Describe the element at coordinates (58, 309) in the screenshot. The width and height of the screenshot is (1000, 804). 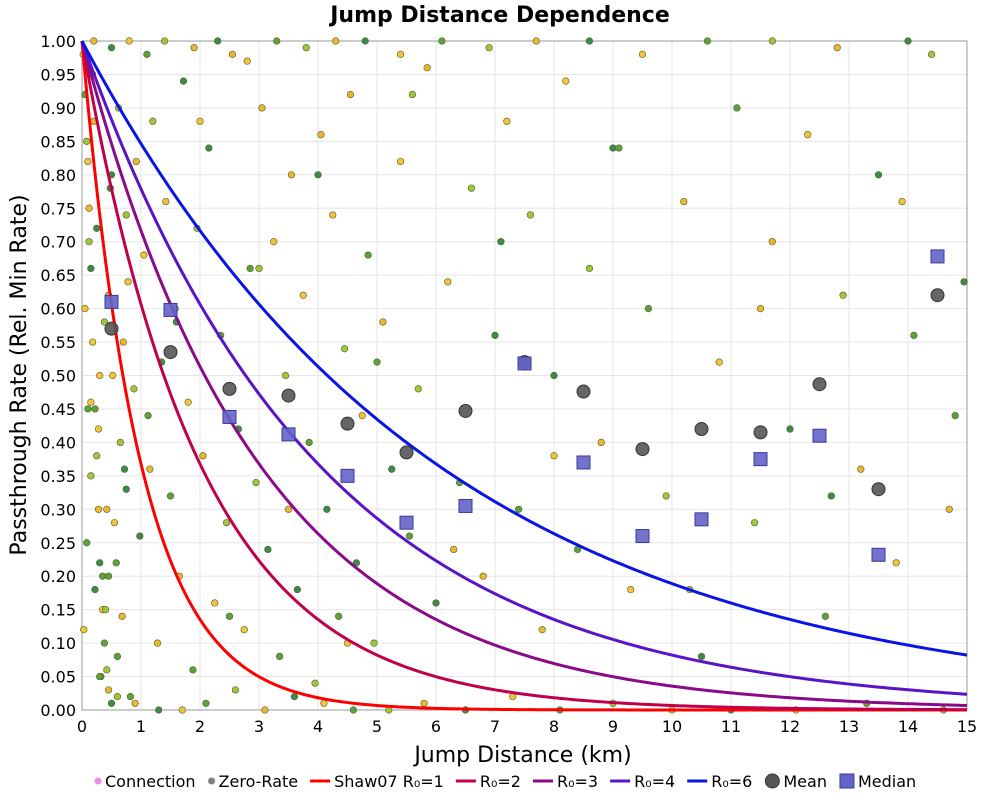
I see `y-tick-label: 0.60` at that location.